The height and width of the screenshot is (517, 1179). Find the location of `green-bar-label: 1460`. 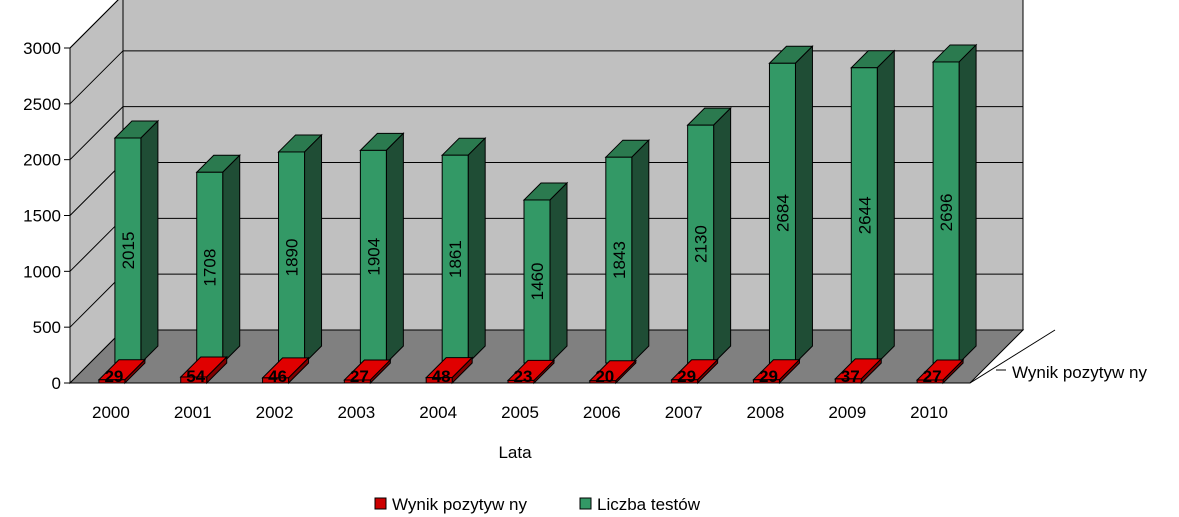

green-bar-label: 1460 is located at coordinates (537, 282).